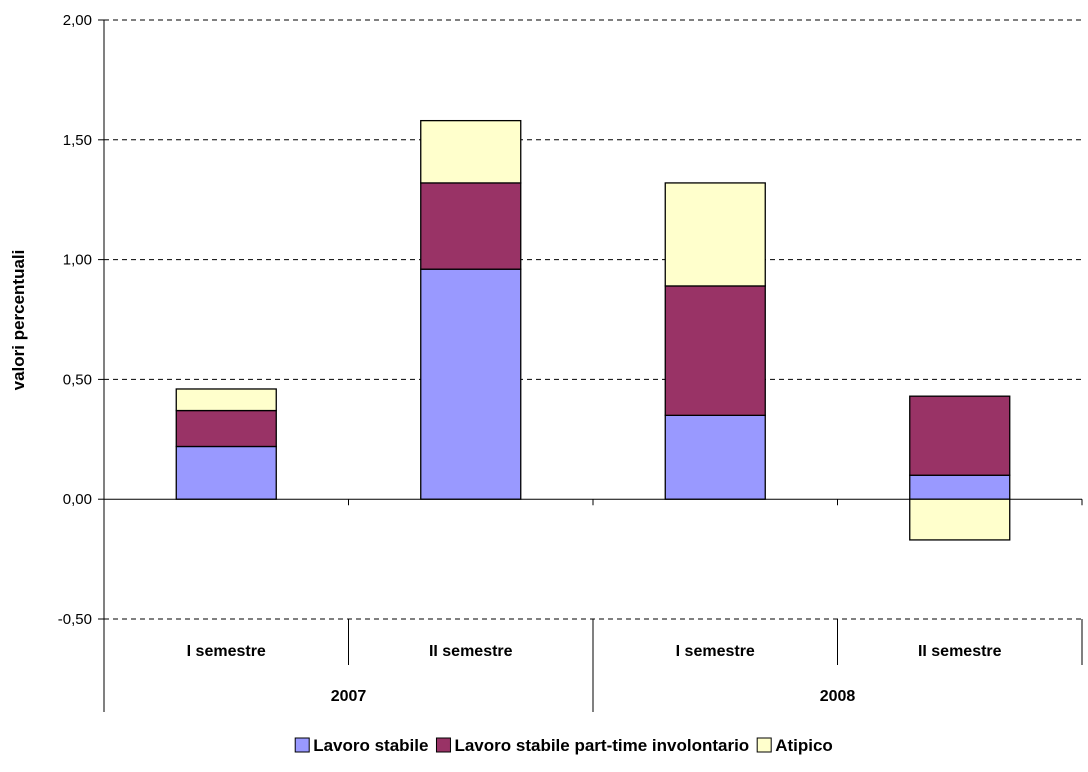  I want to click on legend-label: Lavoro stabile part-time involontario, so click(601, 745).